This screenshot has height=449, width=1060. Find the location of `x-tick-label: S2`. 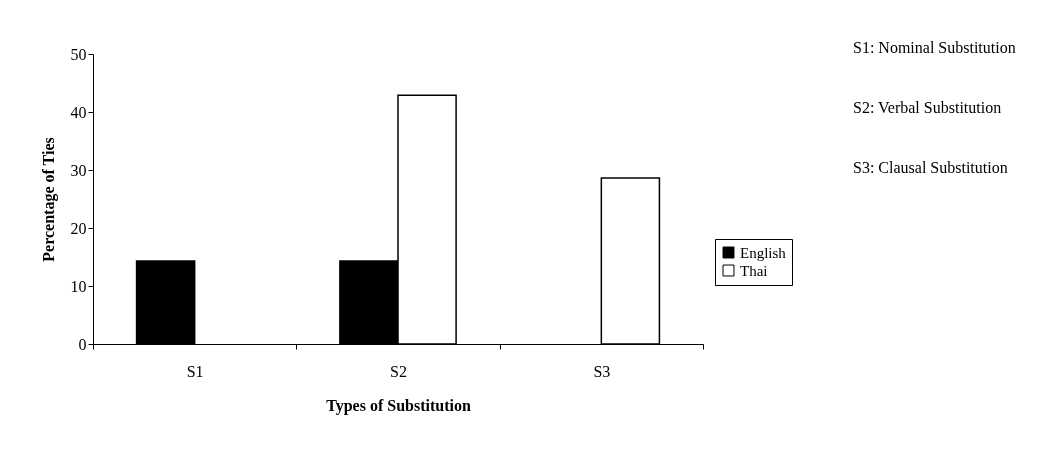

x-tick-label: S2 is located at coordinates (398, 371).